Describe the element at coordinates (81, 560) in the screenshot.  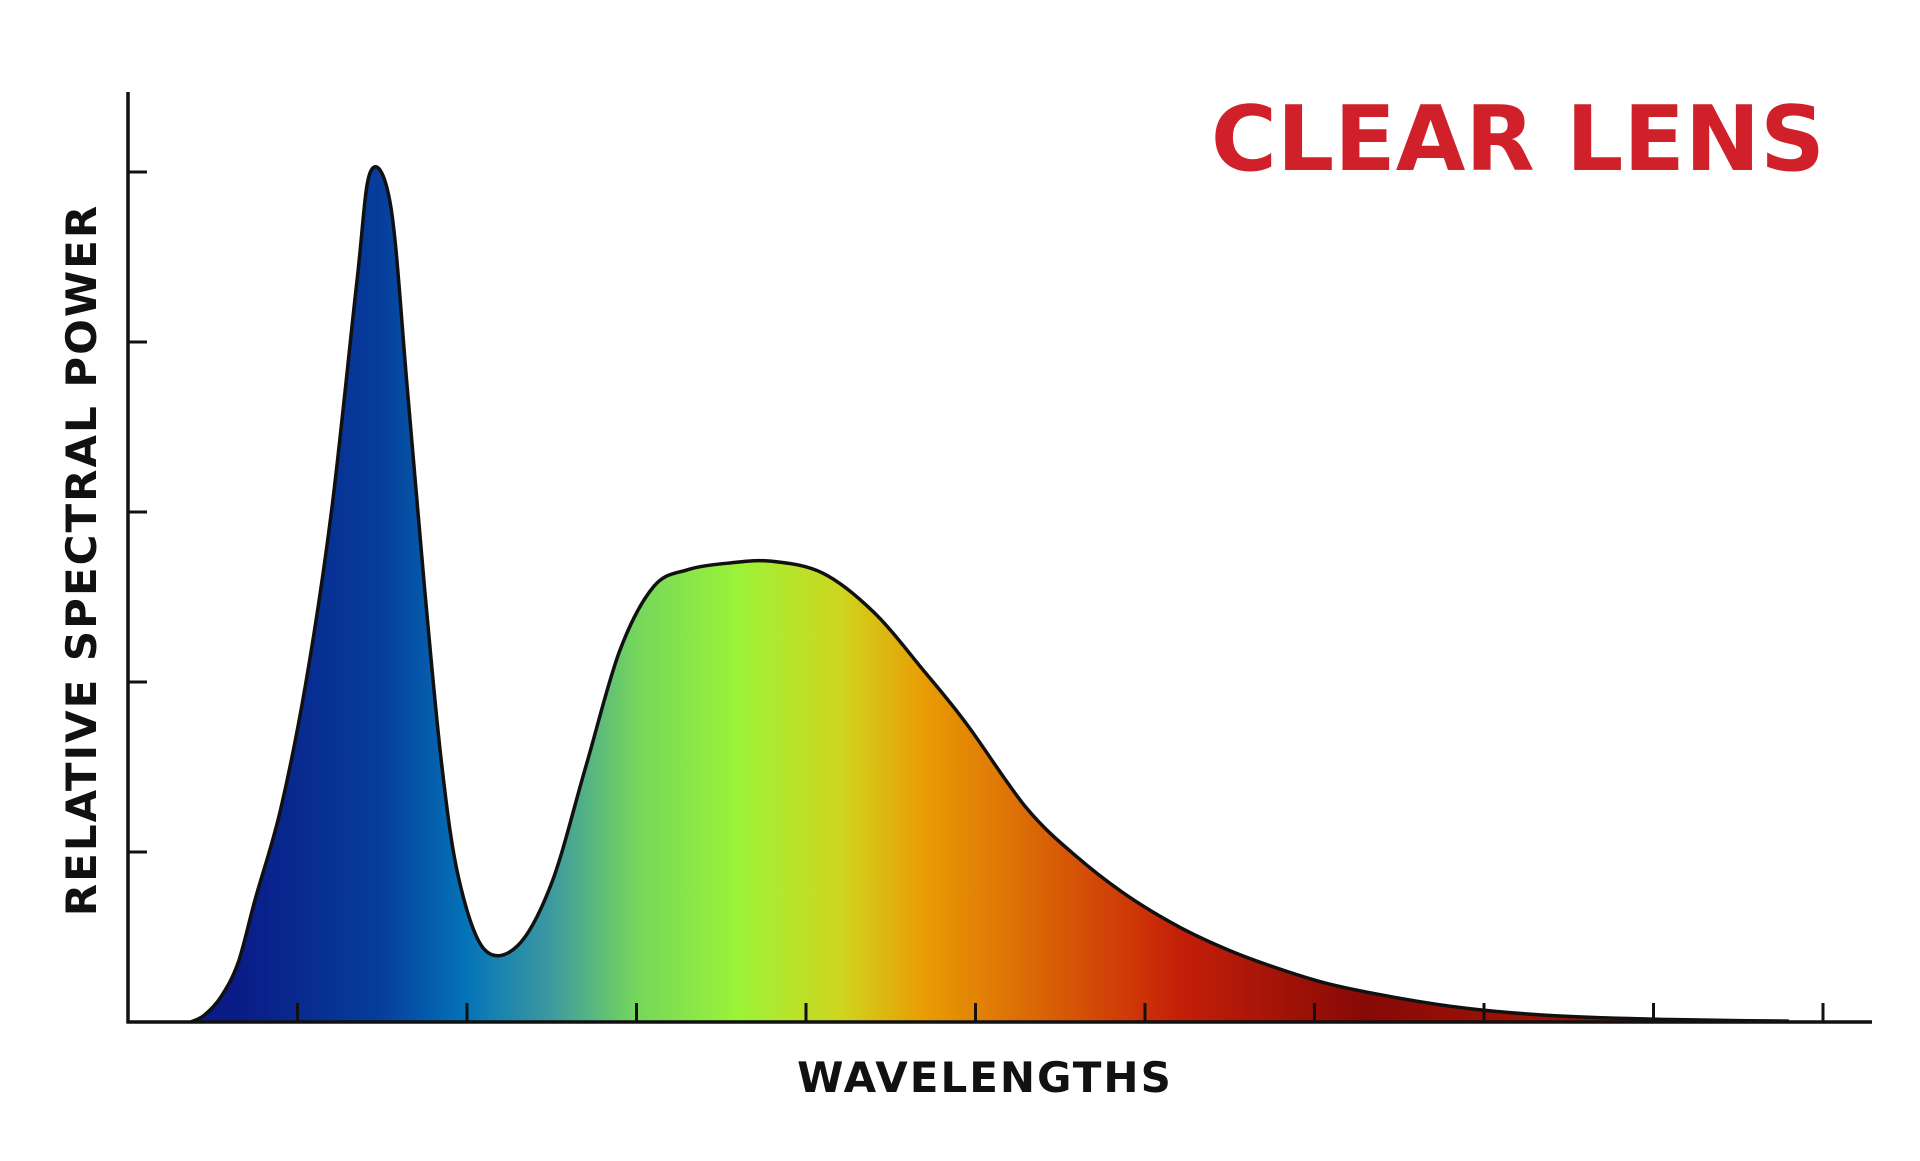
I see `y-axis-label: RELATIVE SPECTRAL POWER` at that location.